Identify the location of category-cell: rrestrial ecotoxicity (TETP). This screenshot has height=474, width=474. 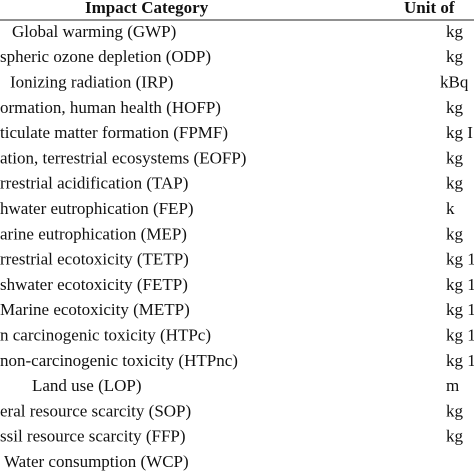
(94, 259).